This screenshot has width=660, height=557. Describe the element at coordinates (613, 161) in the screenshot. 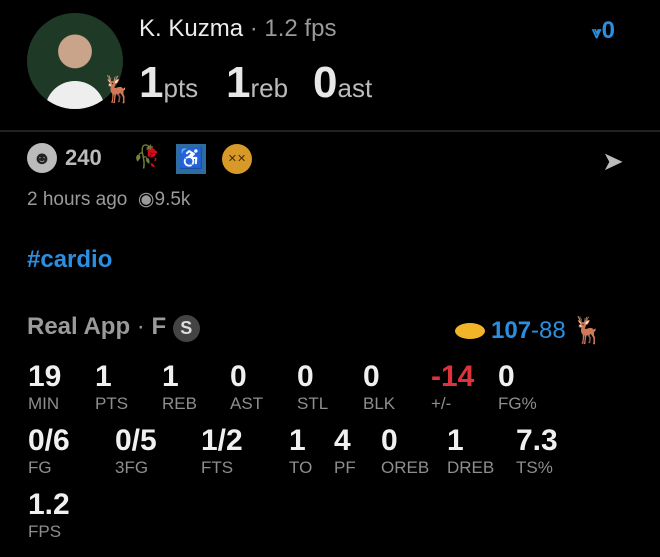

I see `share-icon: ➤` at that location.